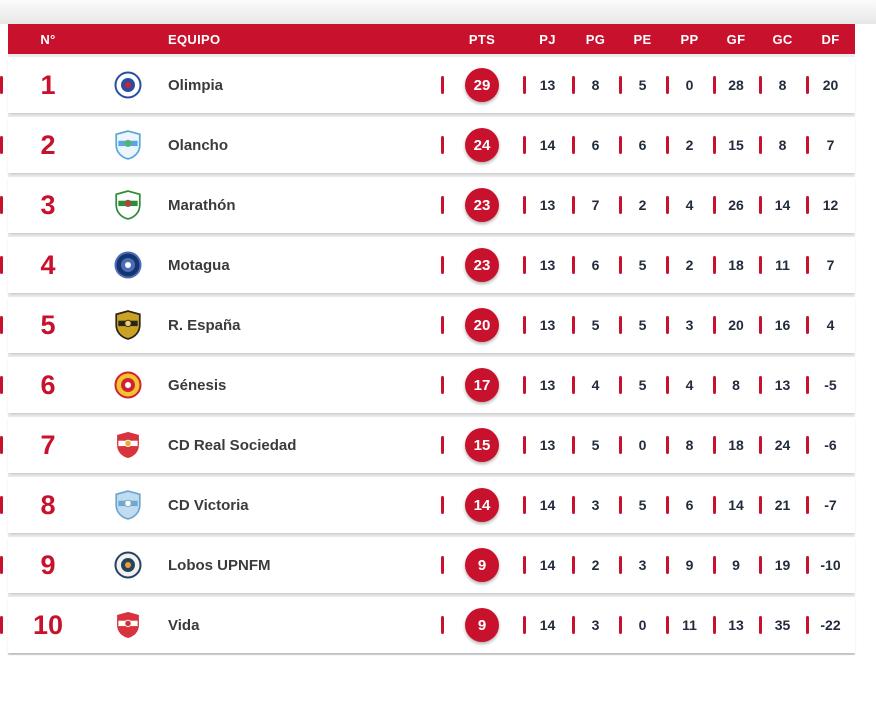 Image resolution: width=876 pixels, height=706 pixels. What do you see at coordinates (202, 205) in the screenshot?
I see `team-name: Marathón` at bounding box center [202, 205].